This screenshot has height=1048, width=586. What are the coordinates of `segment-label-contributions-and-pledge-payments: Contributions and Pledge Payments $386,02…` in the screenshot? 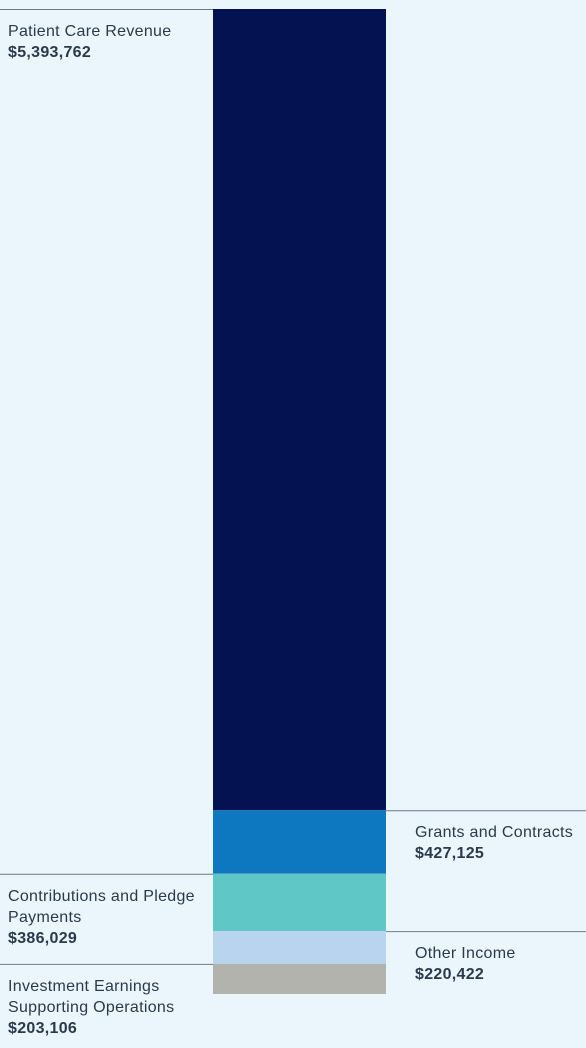 It's located at (108, 917).